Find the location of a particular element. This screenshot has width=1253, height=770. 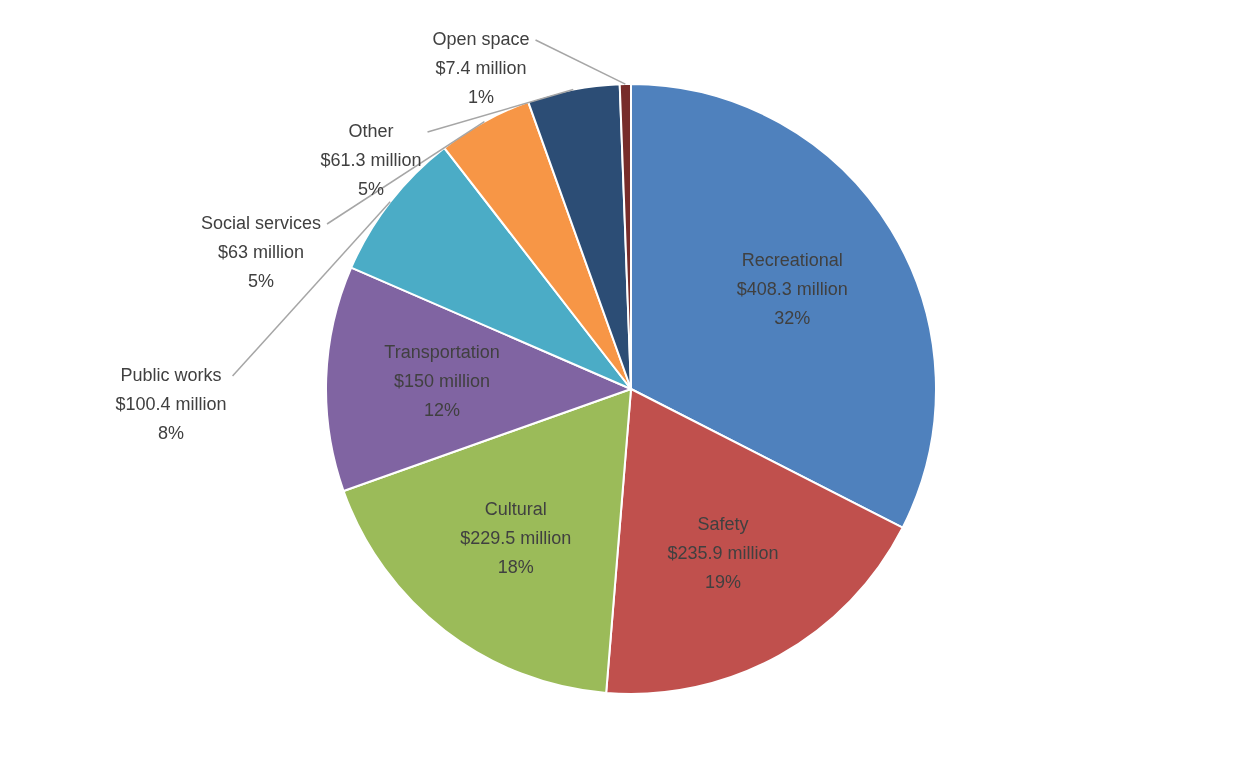

text: 18% is located at coordinates (515, 566).